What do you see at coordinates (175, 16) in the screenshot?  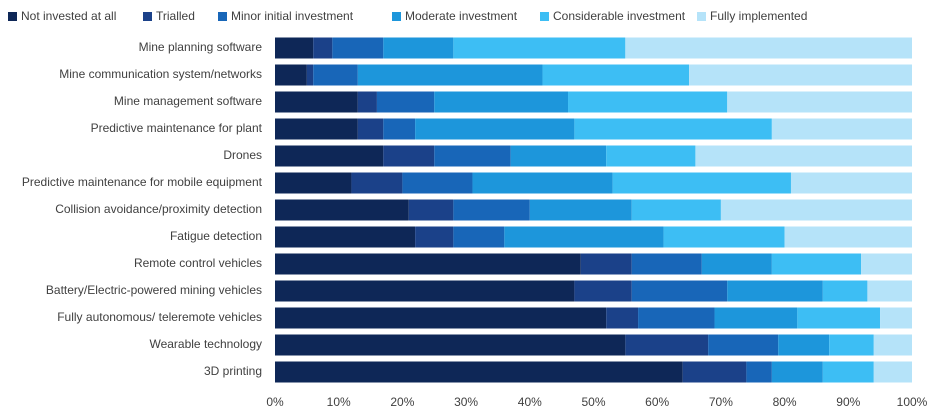 I see `legend-label: Trialled` at bounding box center [175, 16].